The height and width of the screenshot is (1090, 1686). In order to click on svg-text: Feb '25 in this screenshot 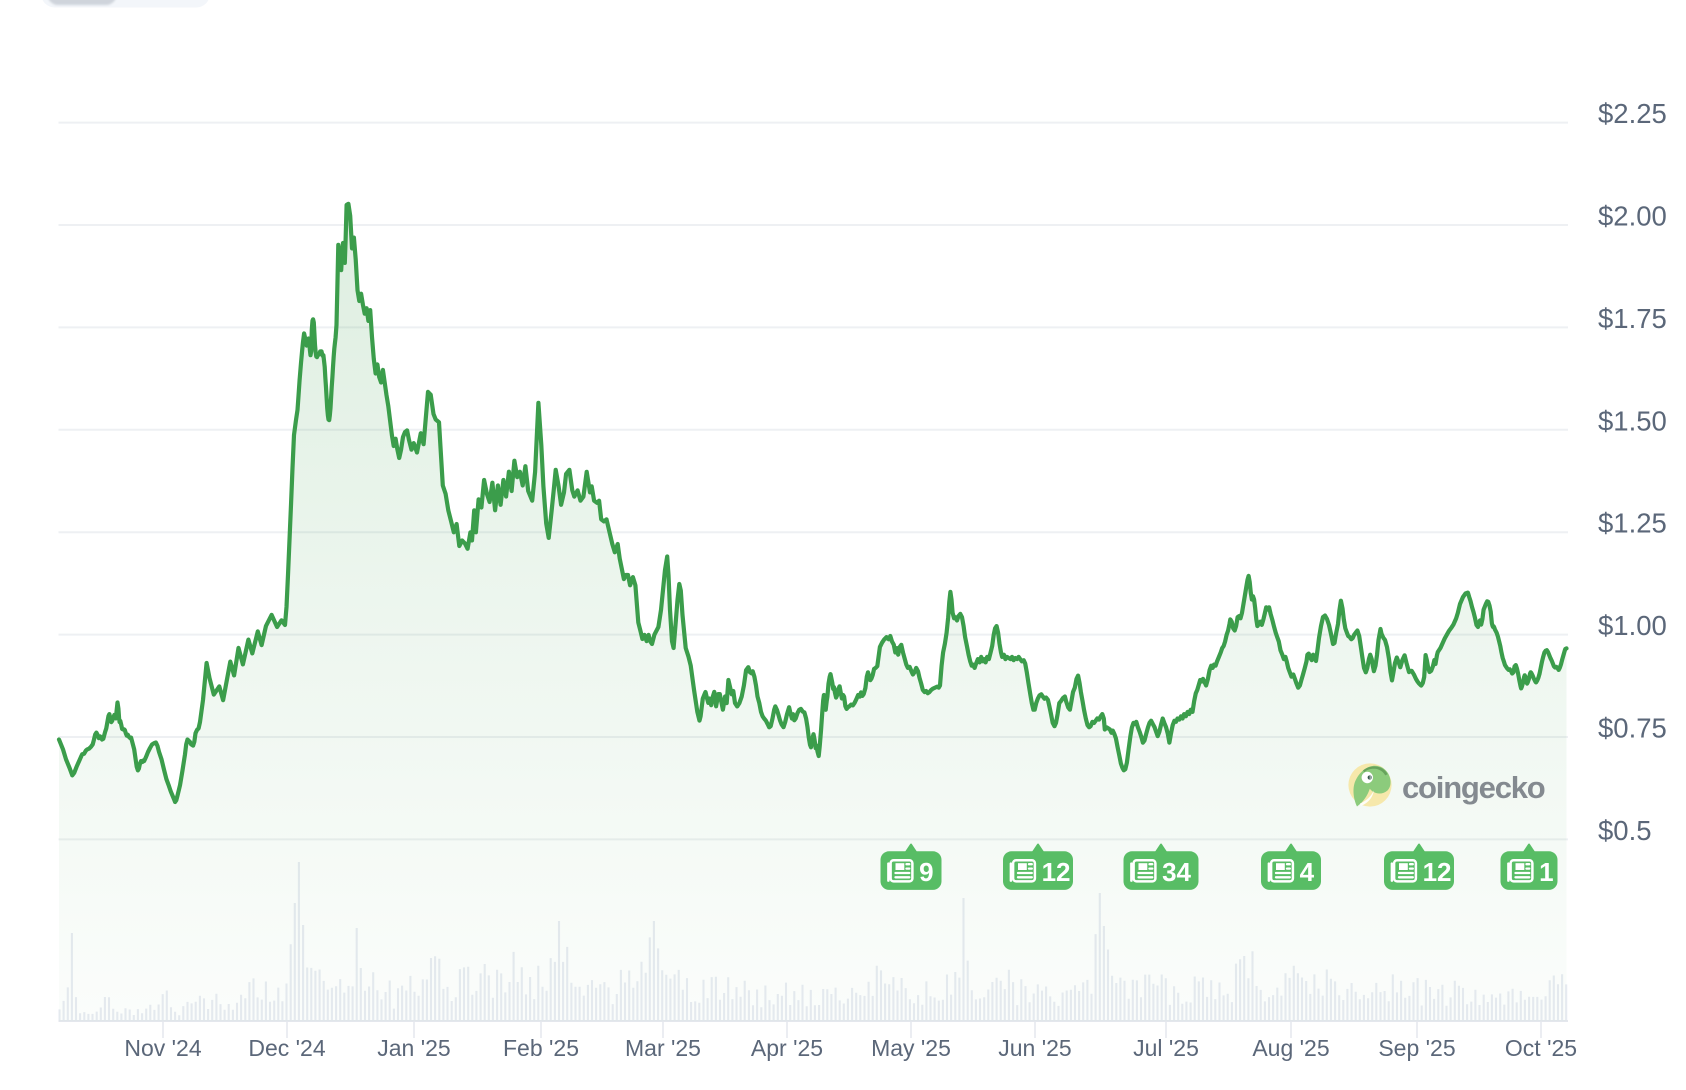, I will do `click(541, 1048)`.